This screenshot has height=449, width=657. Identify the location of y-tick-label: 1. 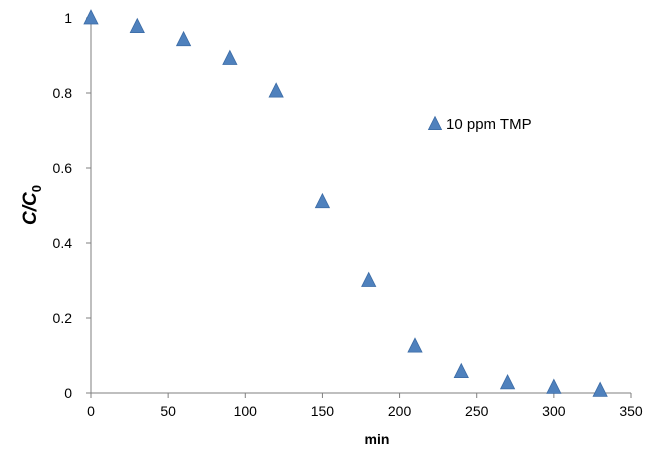
(68, 18).